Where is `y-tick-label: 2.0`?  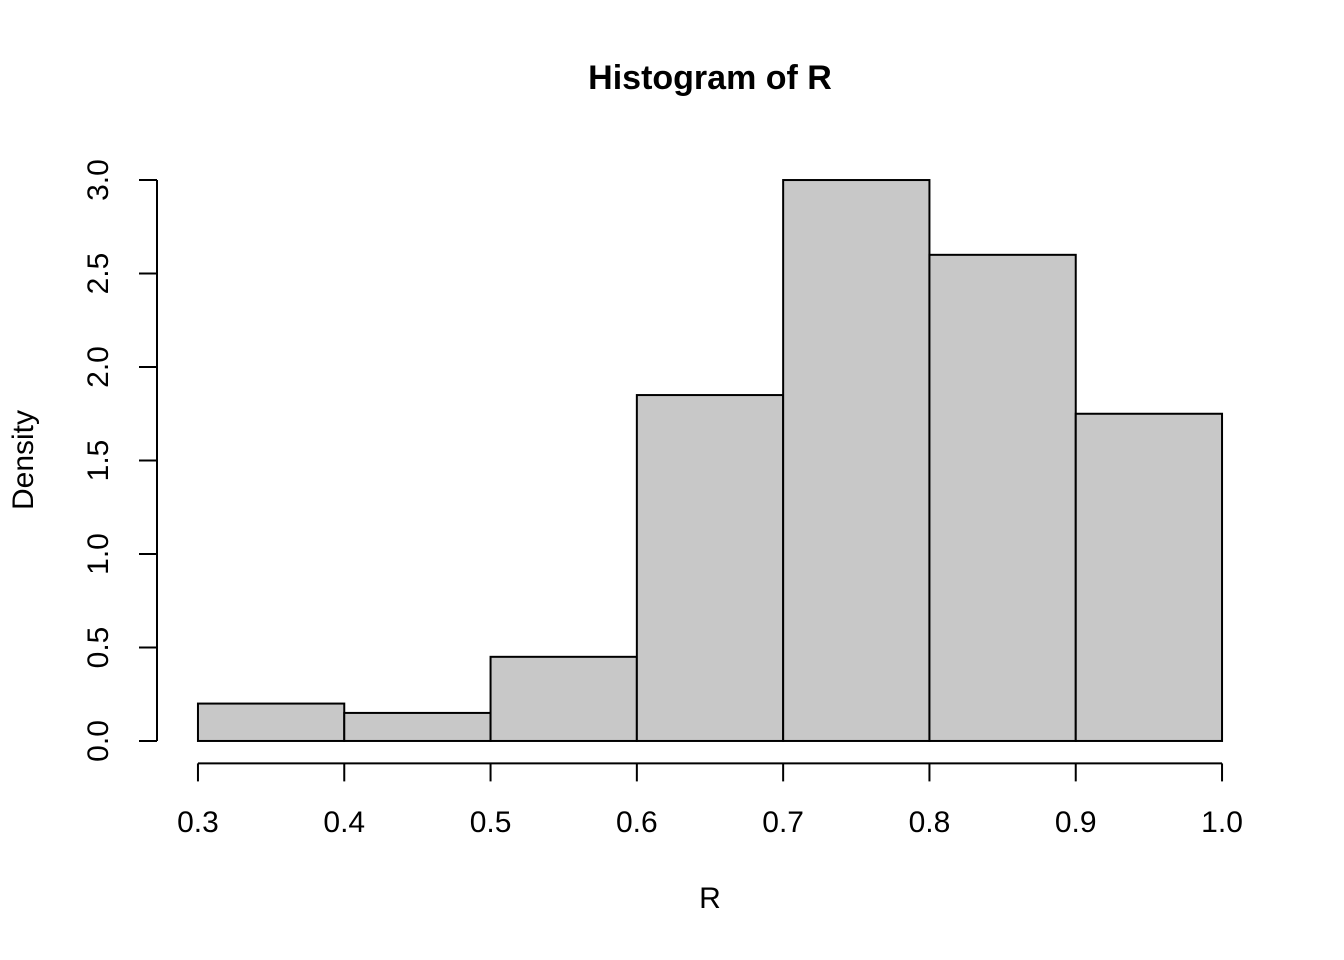
y-tick-label: 2.0 is located at coordinates (98, 367).